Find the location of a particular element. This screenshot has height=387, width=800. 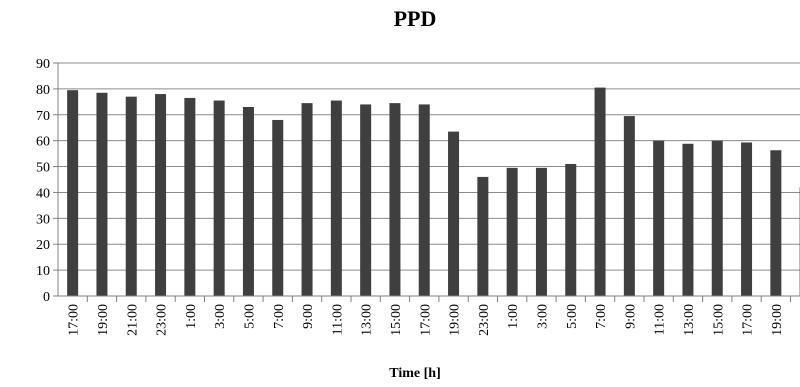

y-tick-label: 50 is located at coordinates (43, 168).